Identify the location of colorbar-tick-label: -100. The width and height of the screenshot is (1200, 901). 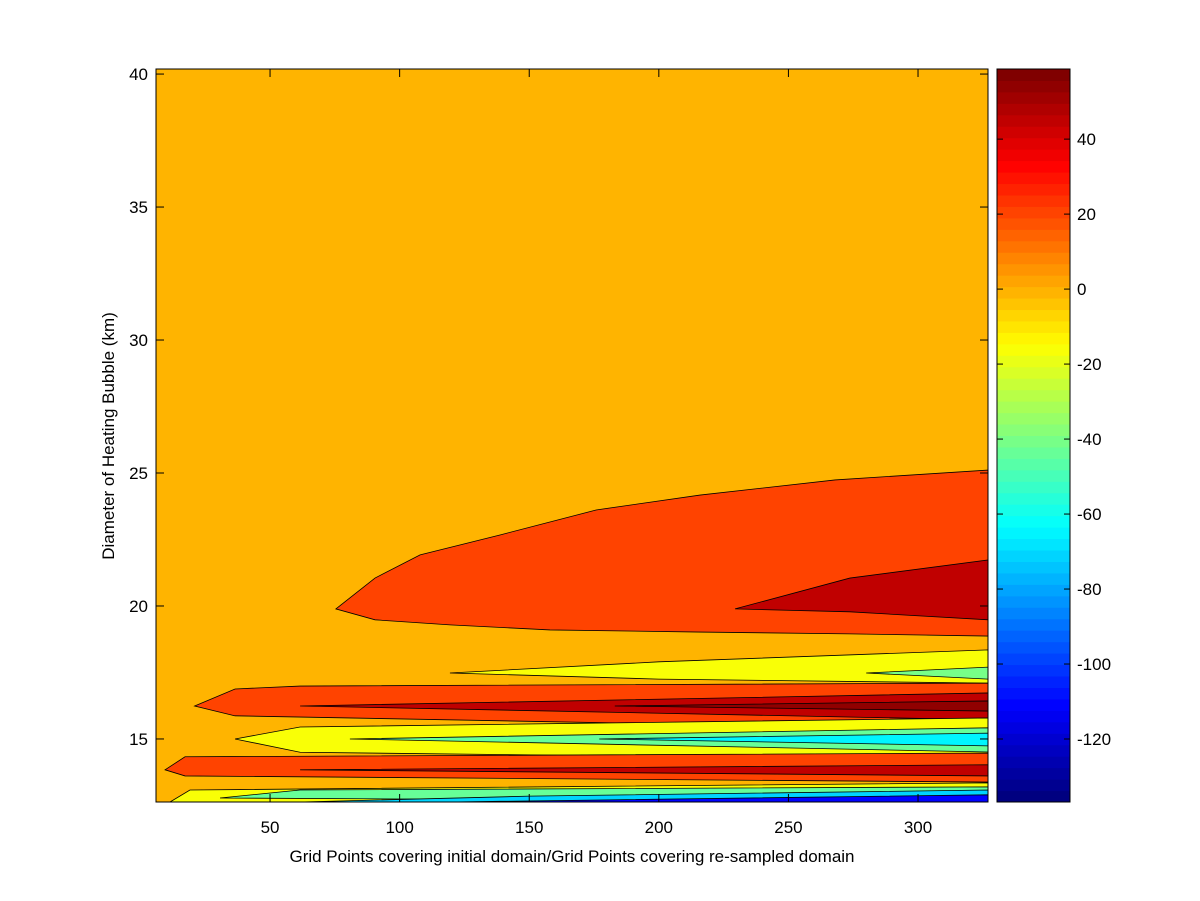
(1094, 664).